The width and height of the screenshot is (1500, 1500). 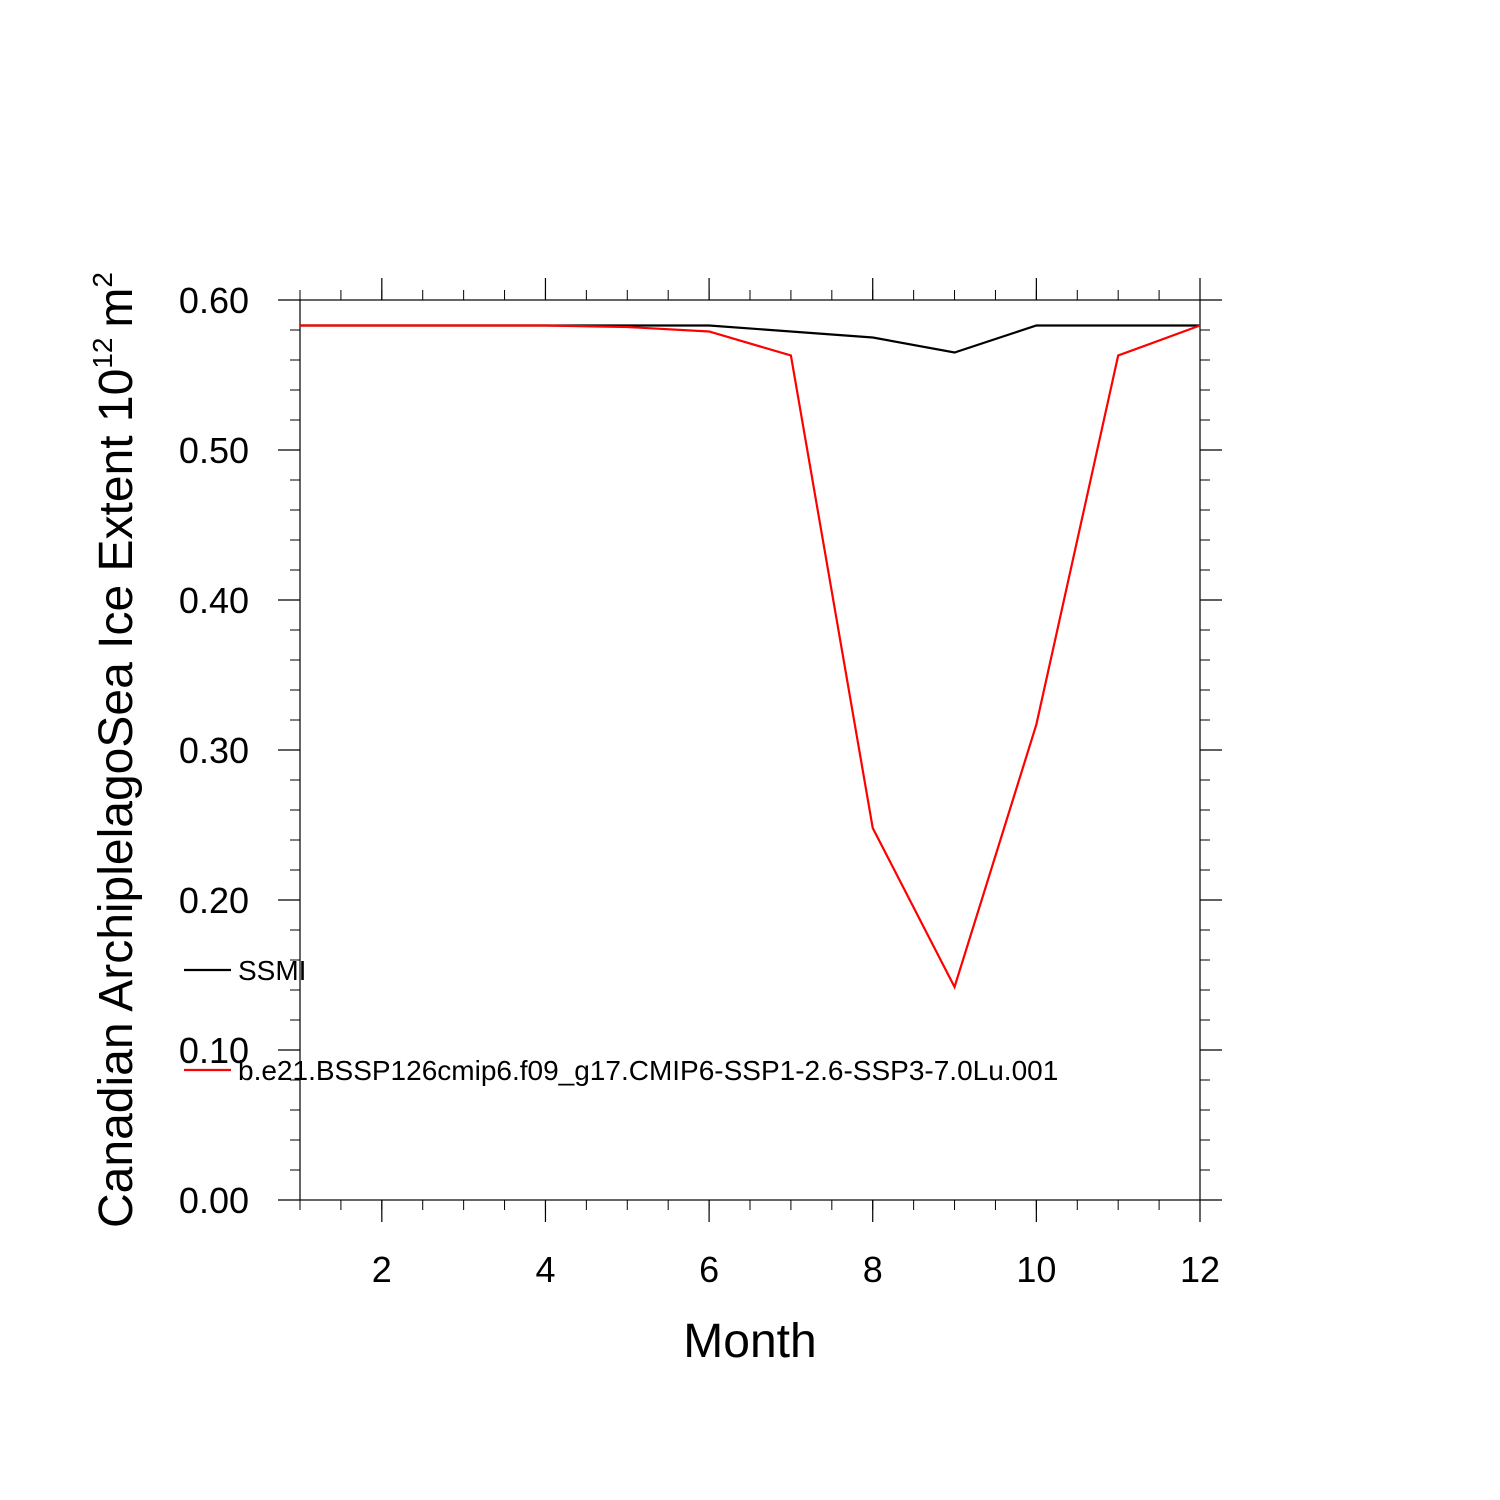 What do you see at coordinates (1200, 1269) in the screenshot?
I see `x-tick-label: 12` at bounding box center [1200, 1269].